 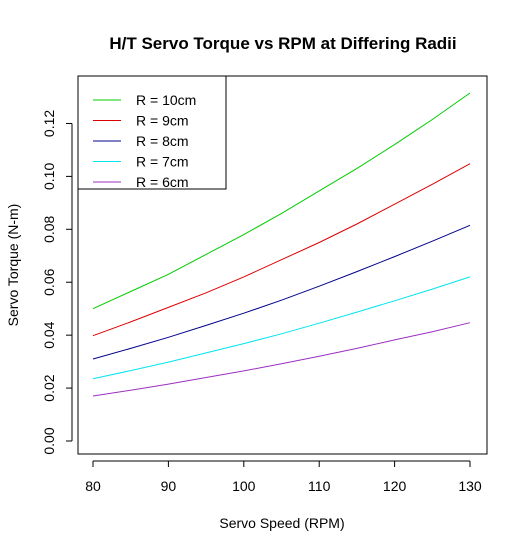 What do you see at coordinates (283, 477) in the screenshot?
I see `x-axis: 80 90 100 110 120 130` at bounding box center [283, 477].